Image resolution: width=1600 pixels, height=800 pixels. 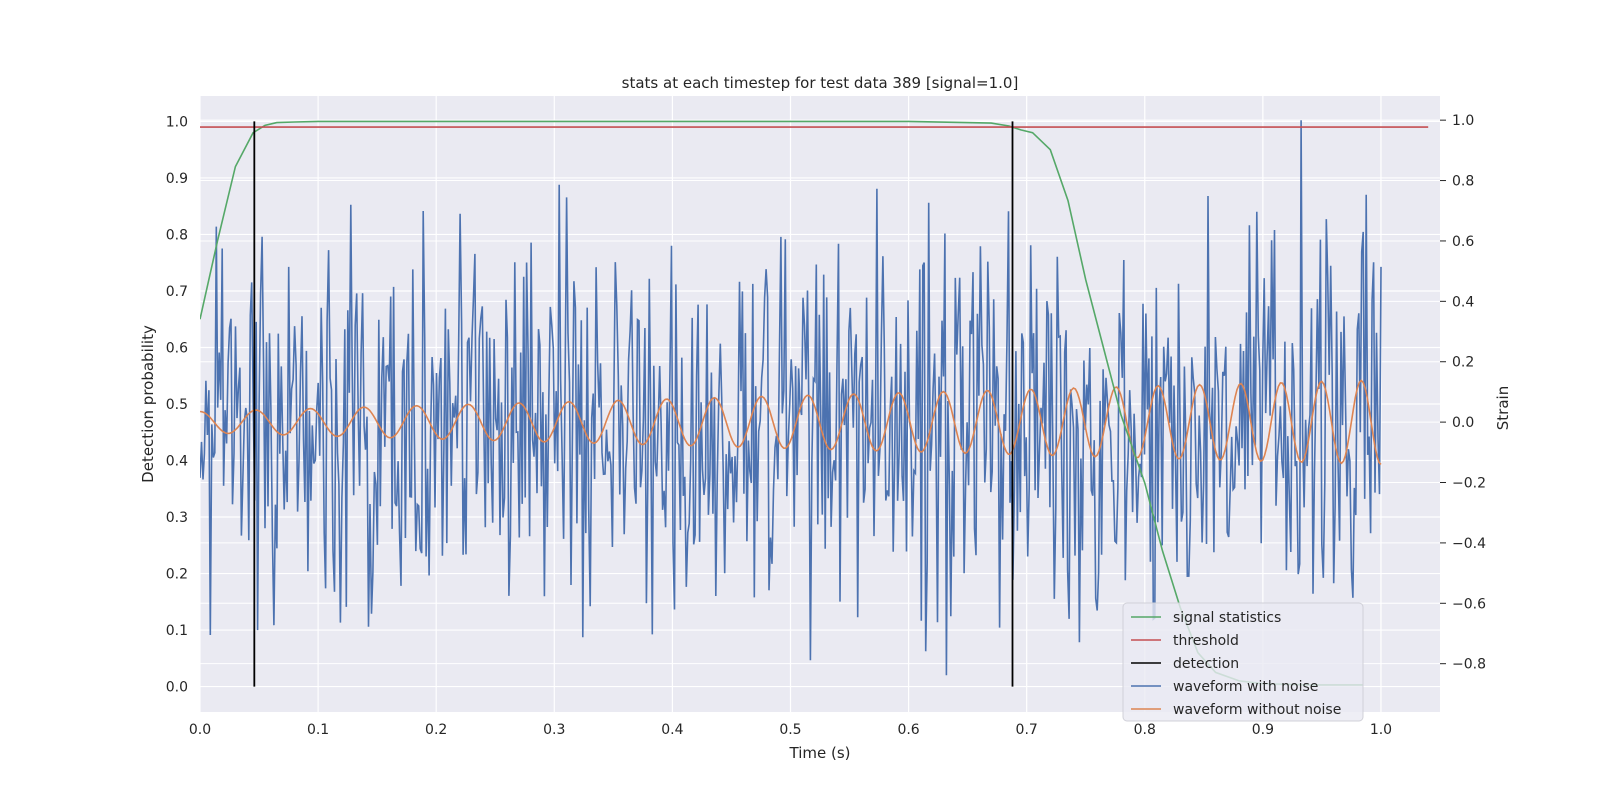 I want to click on right-y-tick-label: 0.4, so click(x=1463, y=302).